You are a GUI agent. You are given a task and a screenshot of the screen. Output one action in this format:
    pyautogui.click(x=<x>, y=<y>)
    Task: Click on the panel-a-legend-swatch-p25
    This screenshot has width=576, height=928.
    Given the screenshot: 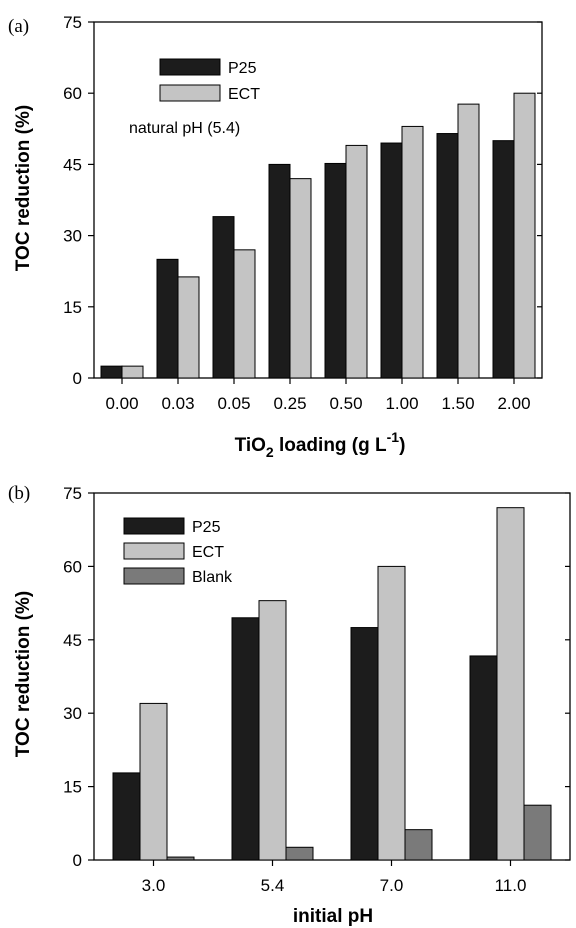 What is the action you would take?
    pyautogui.click(x=190, y=67)
    